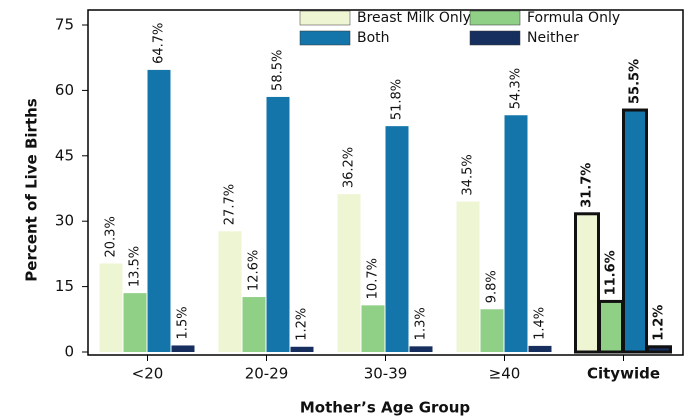  I want to click on y-tick-label: 0, so click(69, 352).